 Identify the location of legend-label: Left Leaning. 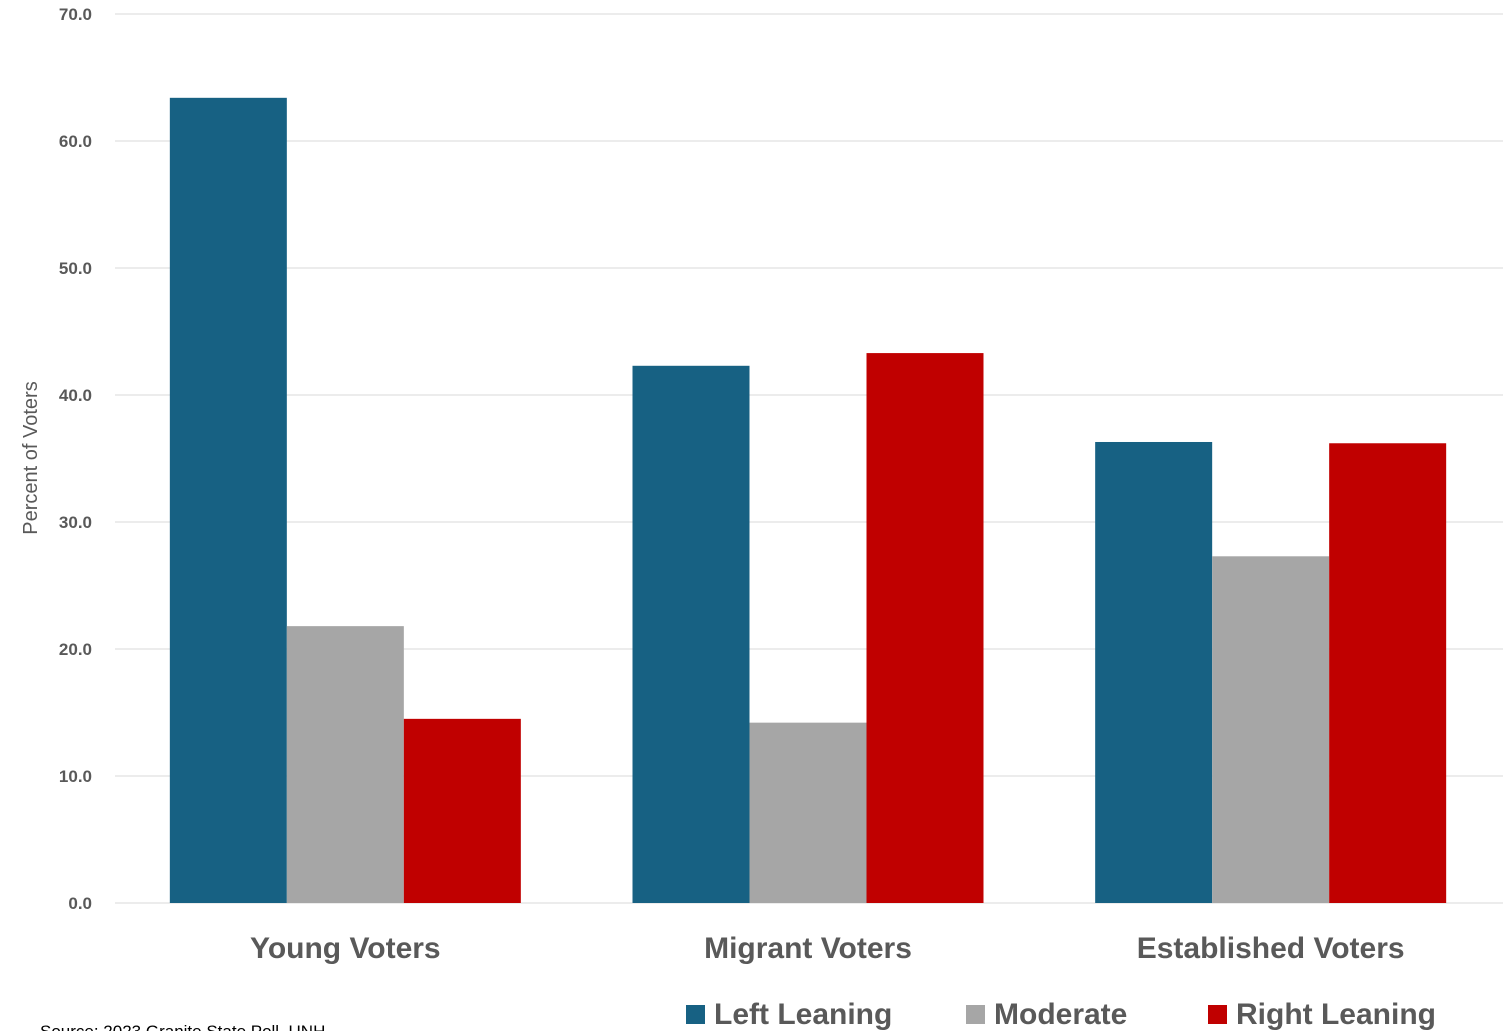
(803, 1014).